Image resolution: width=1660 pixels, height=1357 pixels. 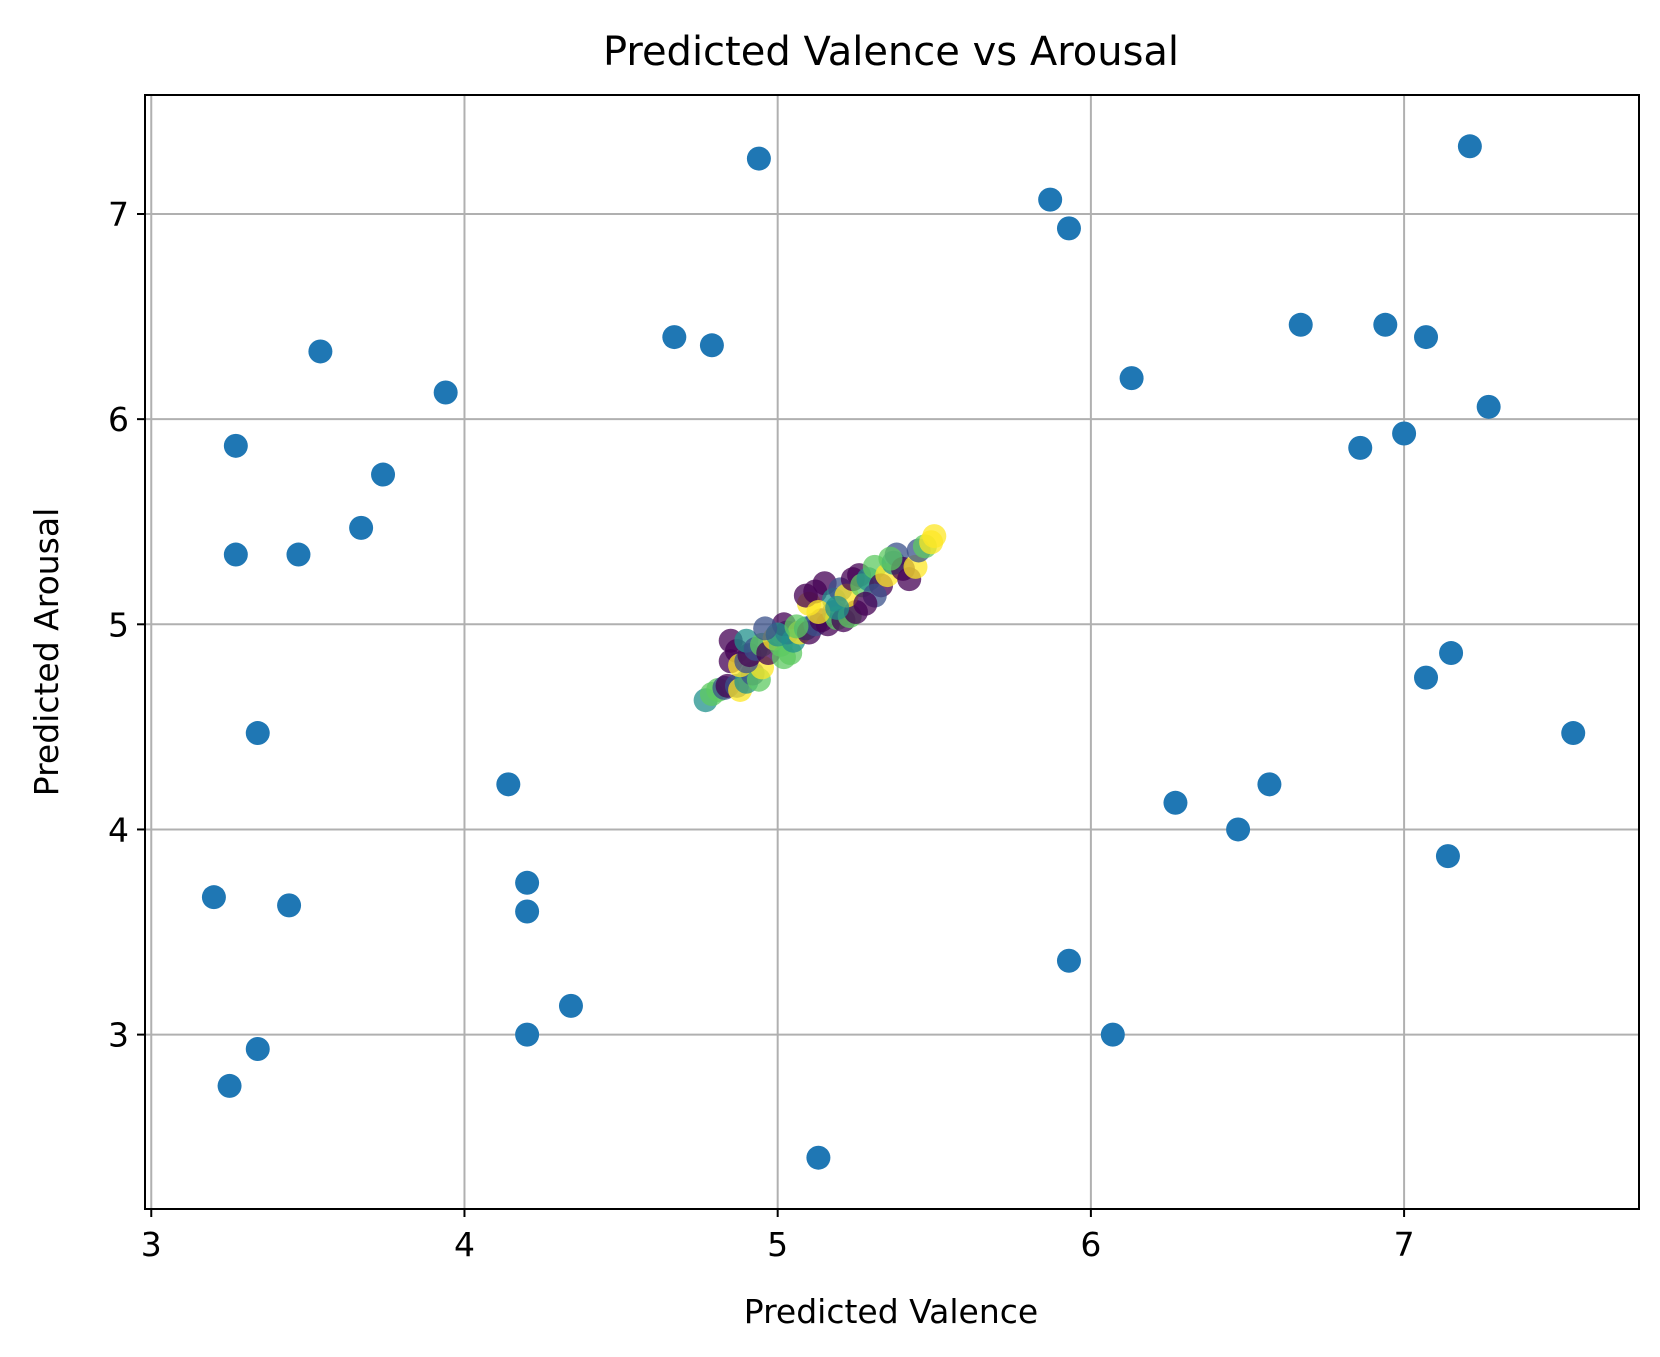 I want to click on y-tick-label: 5, so click(x=118, y=624).